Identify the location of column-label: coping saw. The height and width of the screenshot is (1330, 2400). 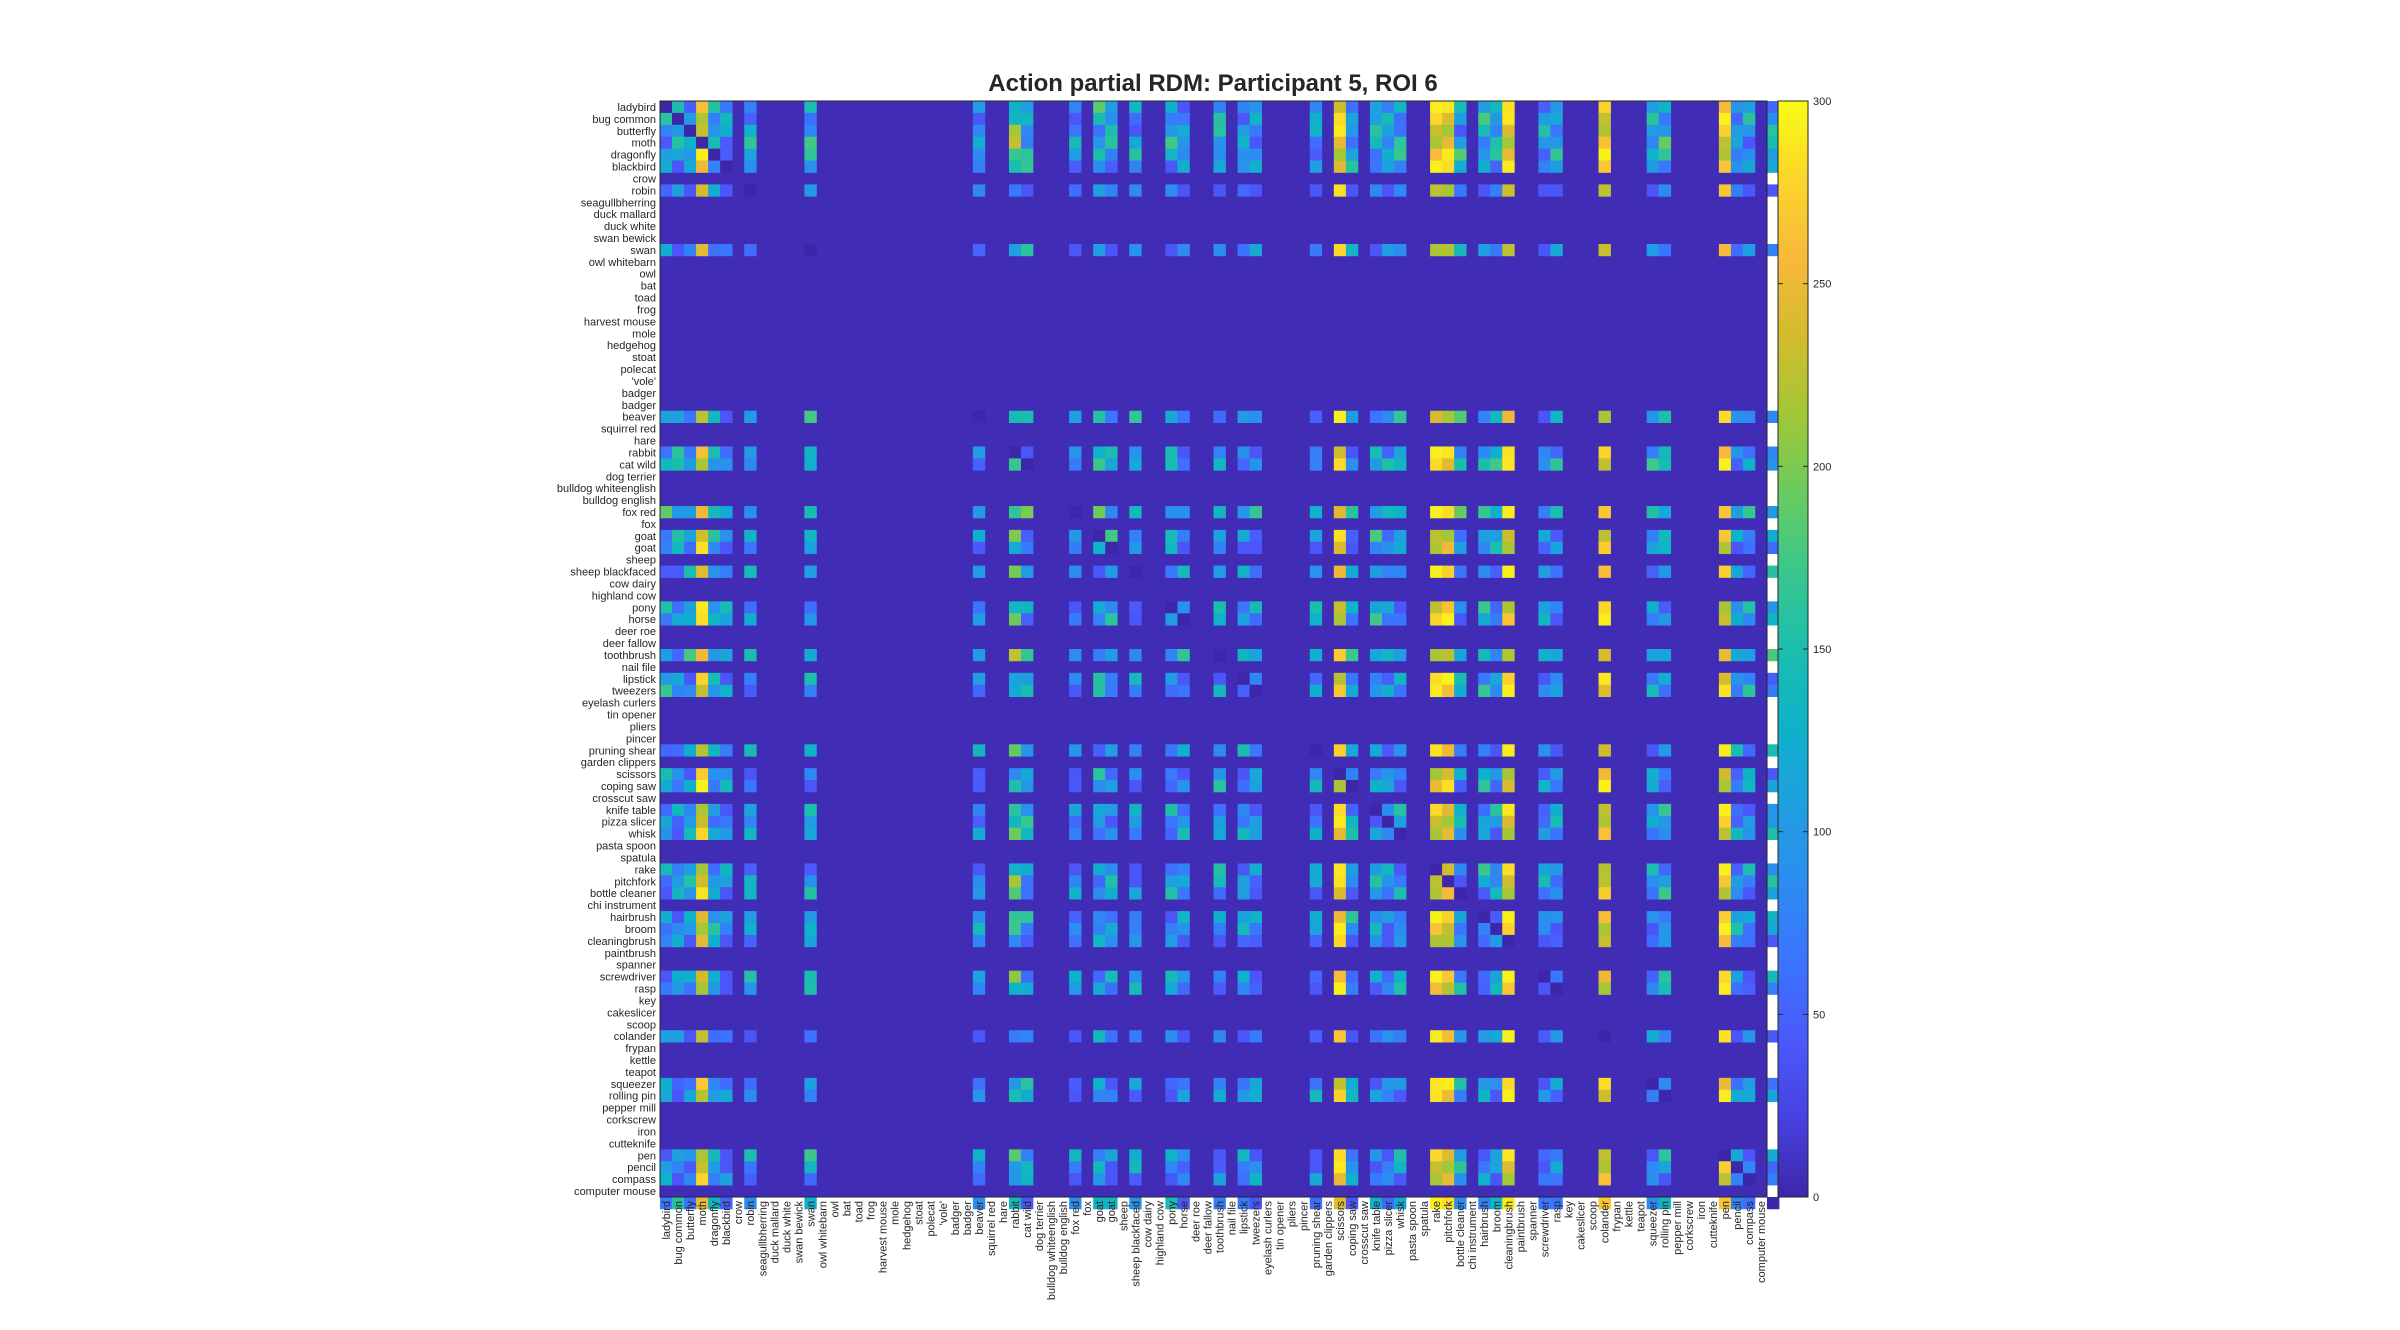
(1353, 1228).